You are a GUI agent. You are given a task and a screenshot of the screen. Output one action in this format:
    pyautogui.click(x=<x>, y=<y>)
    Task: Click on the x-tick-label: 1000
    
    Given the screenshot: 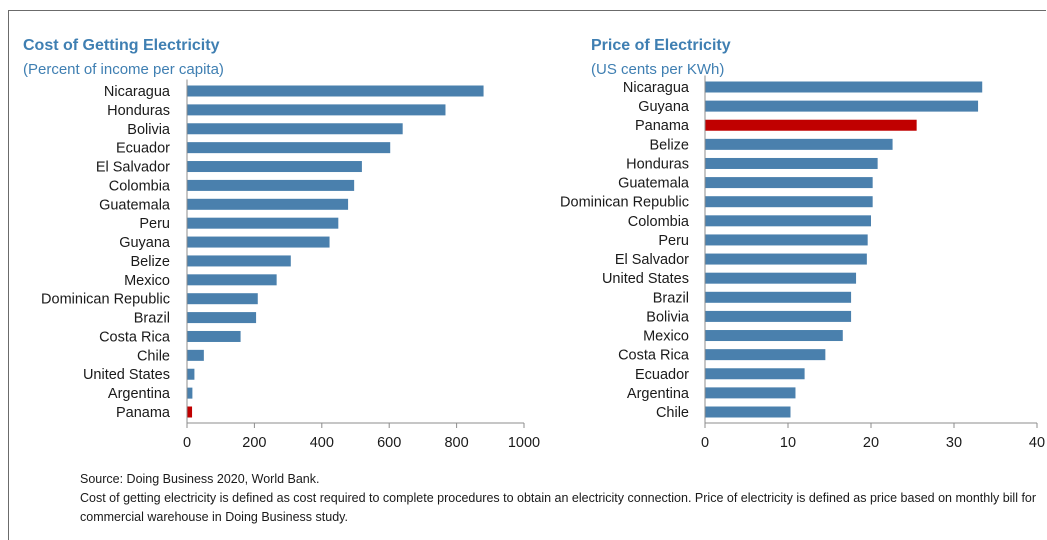 What is the action you would take?
    pyautogui.click(x=524, y=443)
    